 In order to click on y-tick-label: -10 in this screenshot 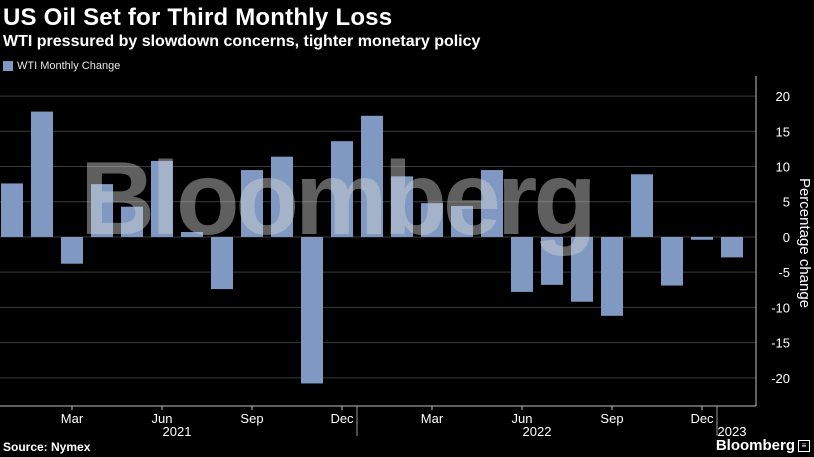, I will do `click(780, 307)`.